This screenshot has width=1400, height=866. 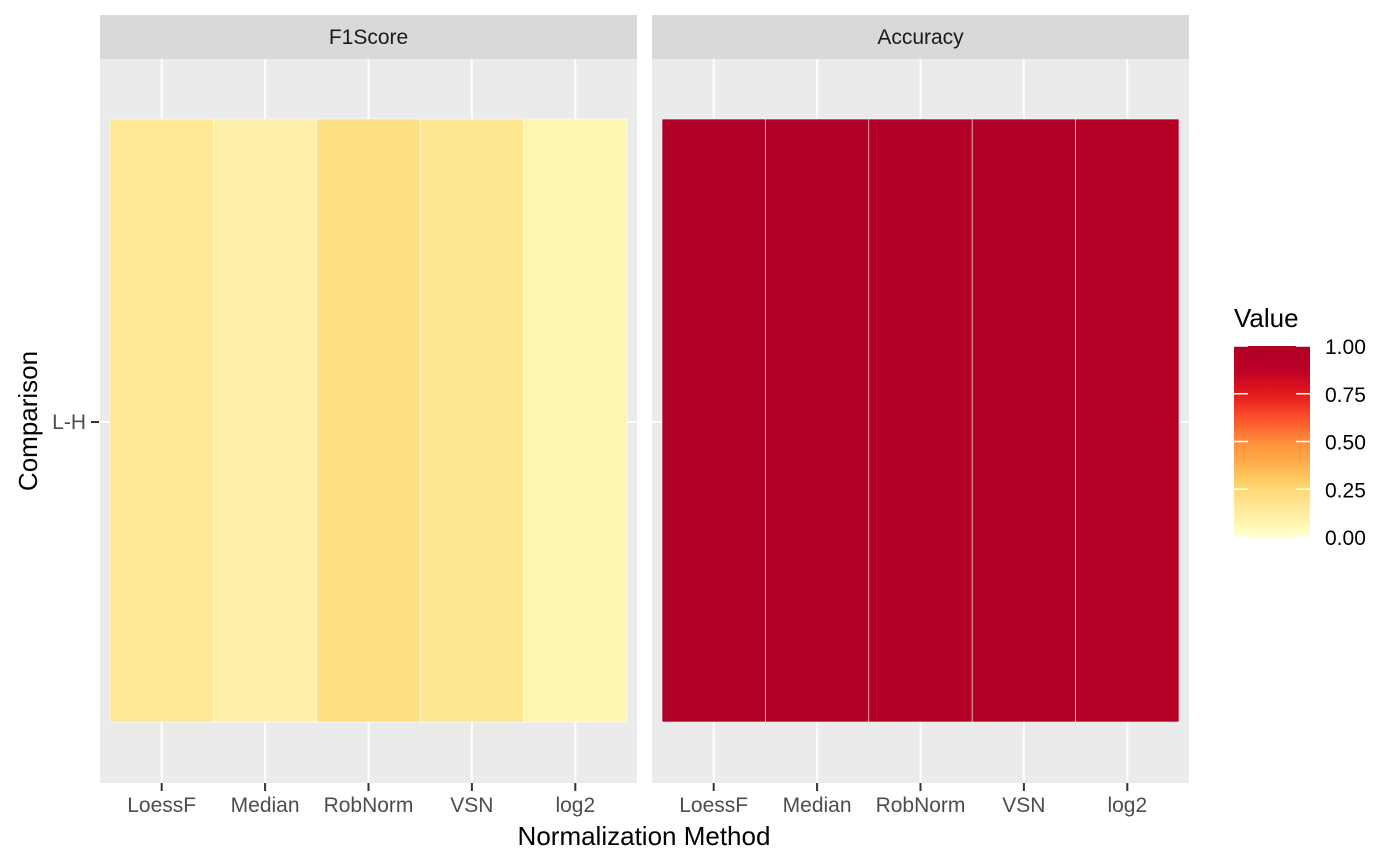 I want to click on y-tick-label: L-H, so click(x=69, y=422).